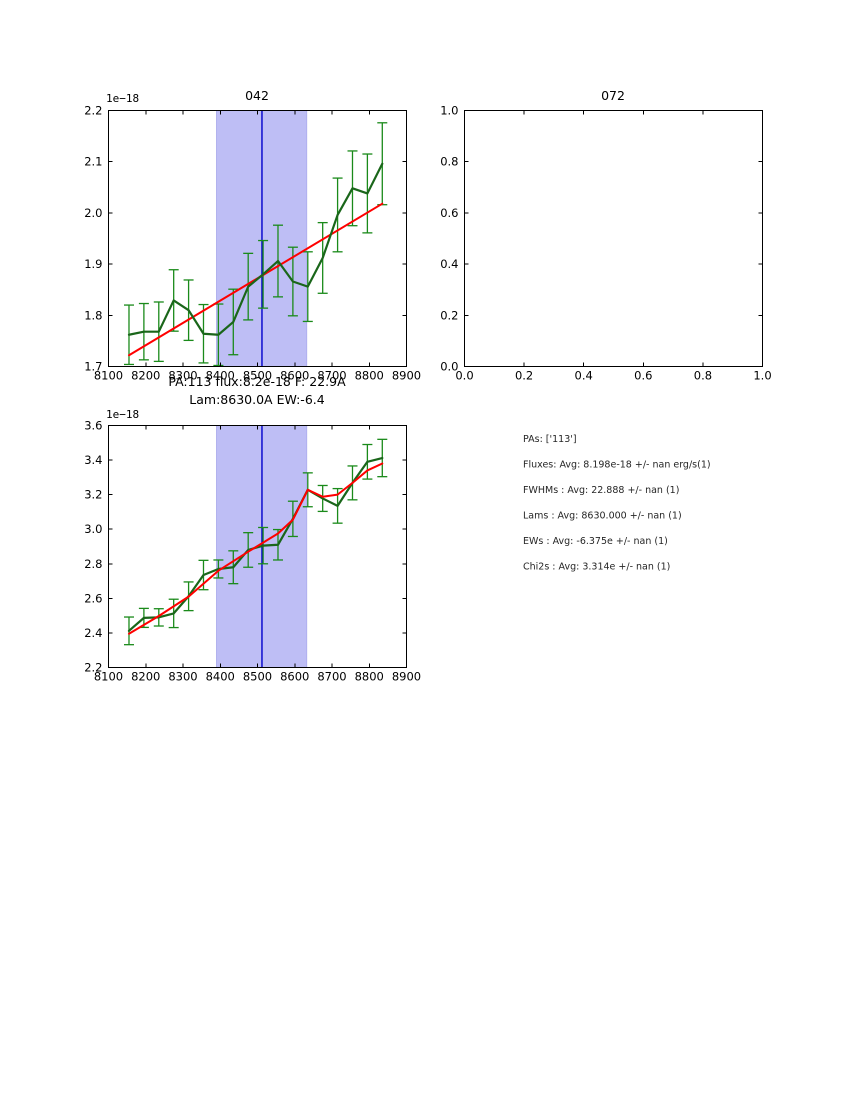  I want to click on x-tick-label: 0.8, so click(703, 376).